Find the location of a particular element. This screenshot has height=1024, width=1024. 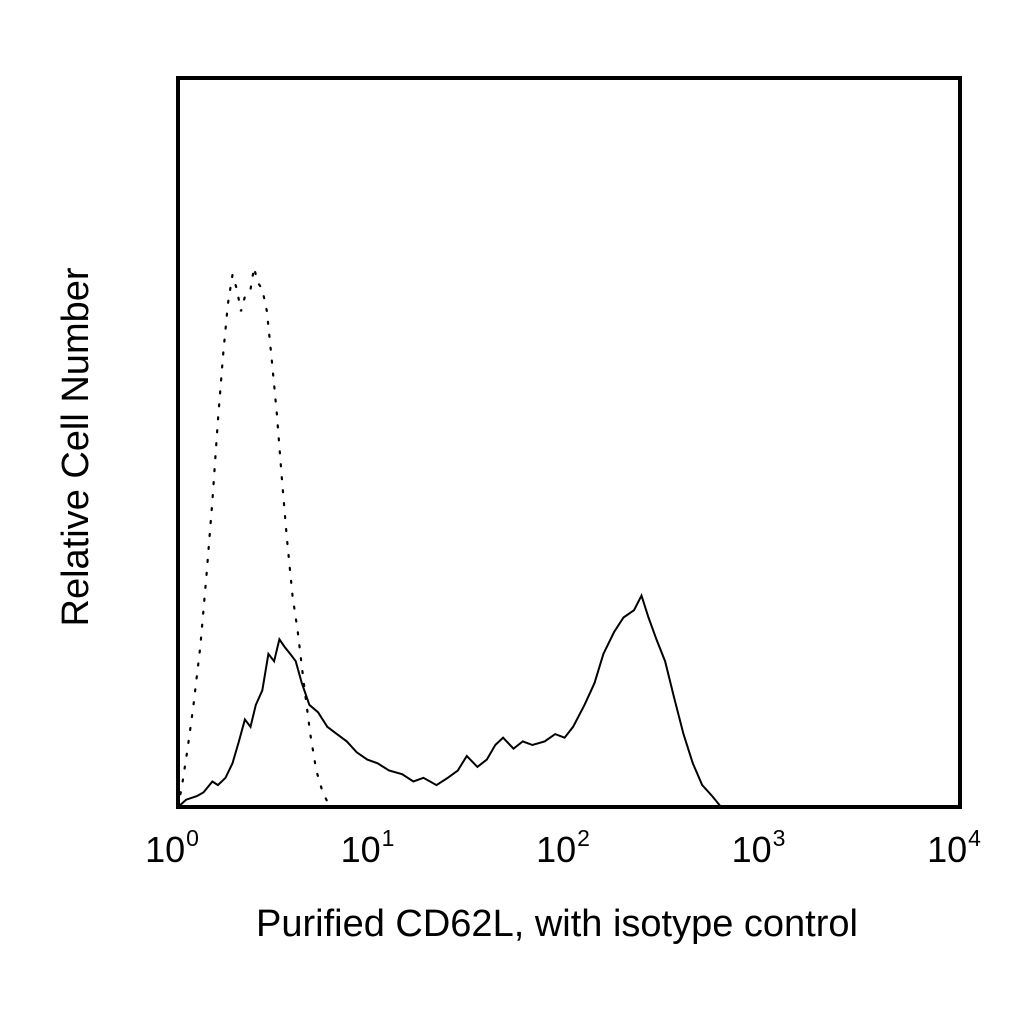

x-tick-label: 10² is located at coordinates (563, 847).